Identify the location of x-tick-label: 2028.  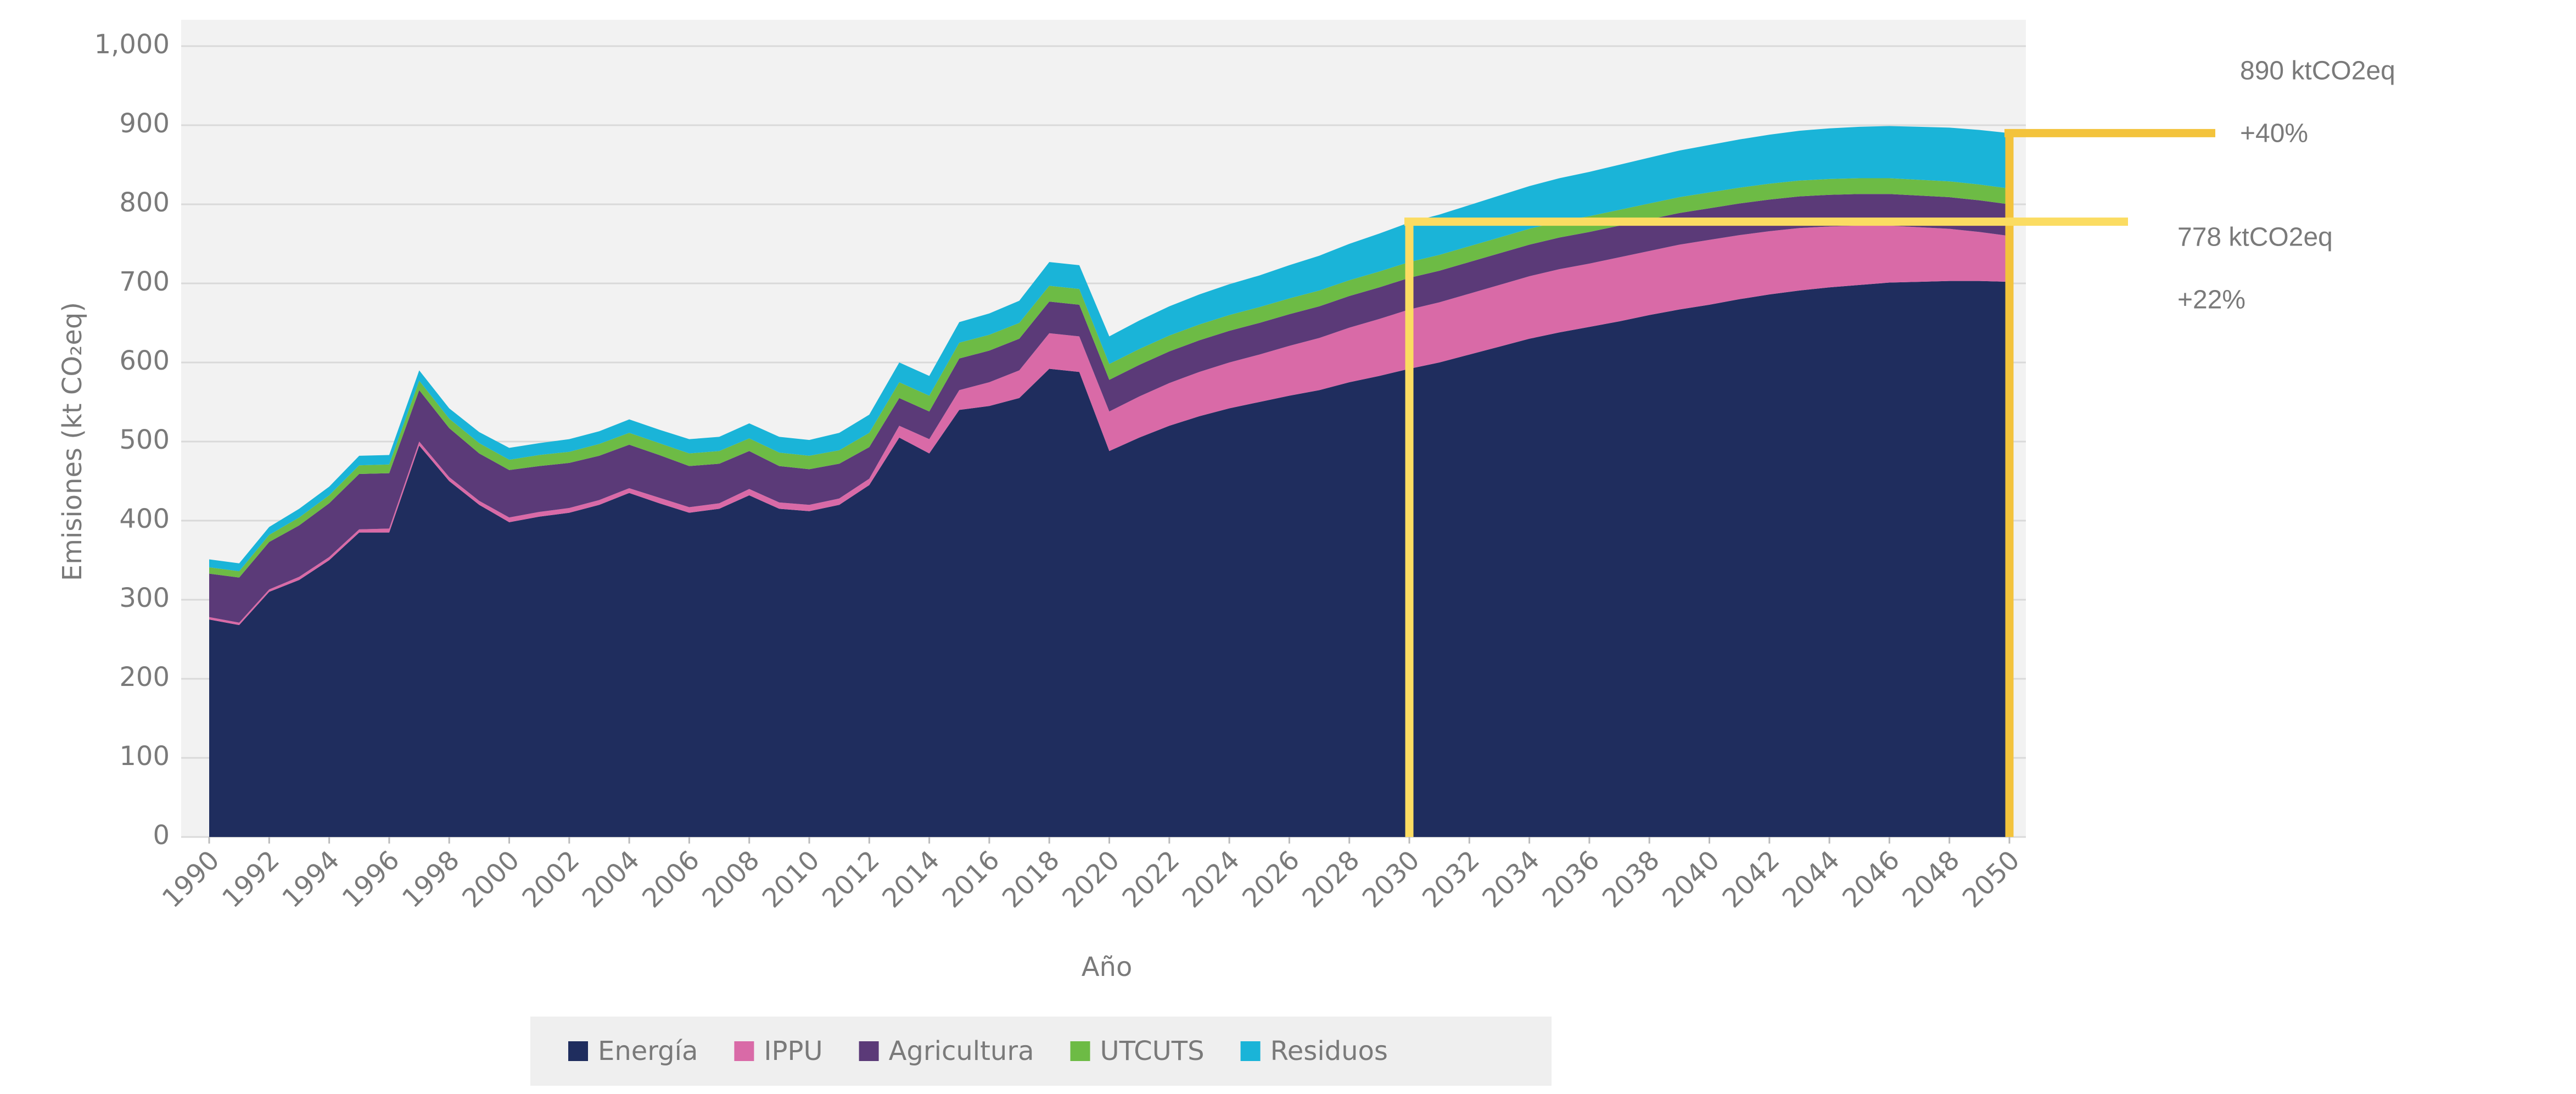
(1330, 879).